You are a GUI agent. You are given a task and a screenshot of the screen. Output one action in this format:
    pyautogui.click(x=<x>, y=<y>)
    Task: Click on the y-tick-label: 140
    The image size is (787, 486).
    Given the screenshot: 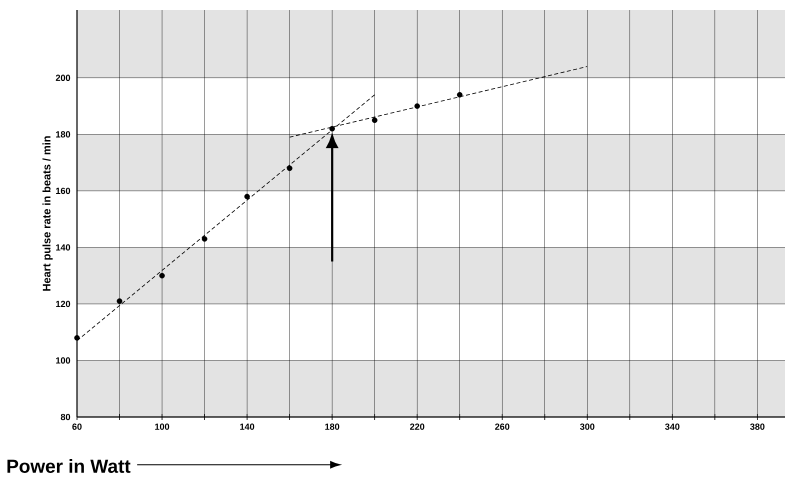 What is the action you would take?
    pyautogui.click(x=63, y=247)
    